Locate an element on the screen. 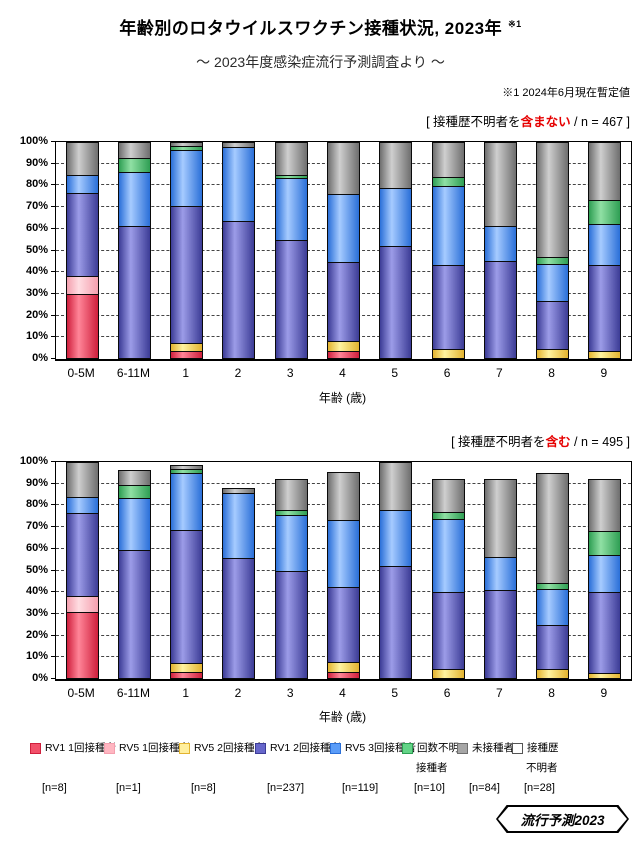  legend-label-line2: 不明者 is located at coordinates (542, 768).